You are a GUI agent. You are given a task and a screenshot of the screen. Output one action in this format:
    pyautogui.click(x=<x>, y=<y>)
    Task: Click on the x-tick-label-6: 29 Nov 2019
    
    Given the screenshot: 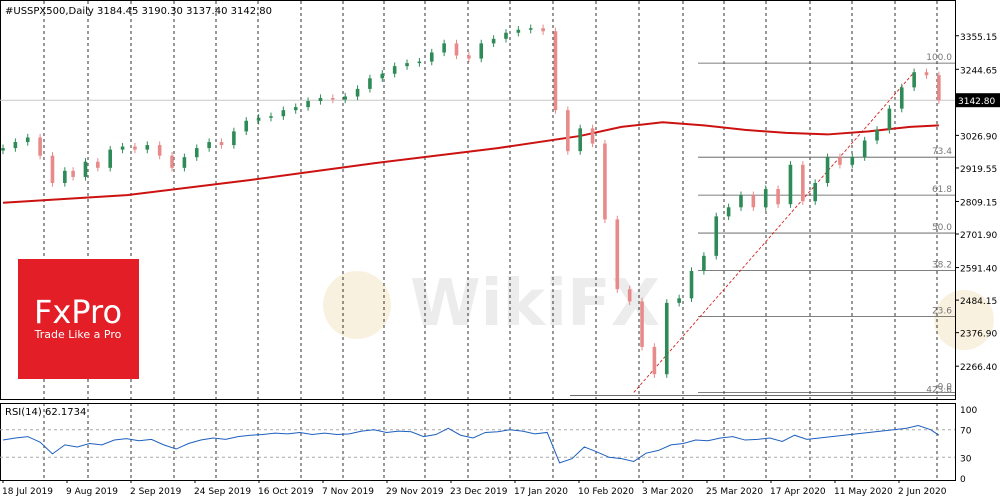 What is the action you would take?
    pyautogui.click(x=415, y=492)
    